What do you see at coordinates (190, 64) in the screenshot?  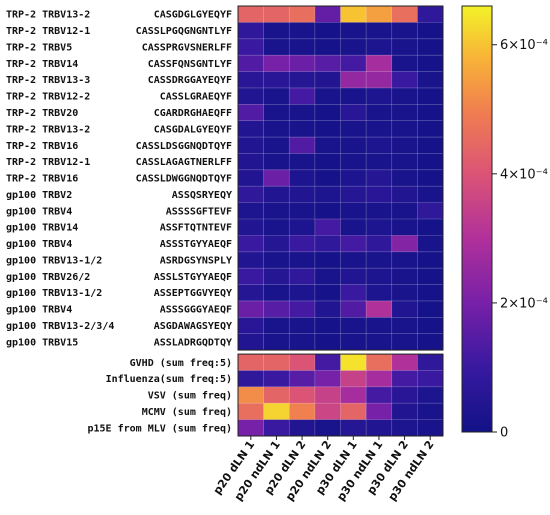 I see `row-label-cdr3: CASSFQNSGNTLYF` at bounding box center [190, 64].